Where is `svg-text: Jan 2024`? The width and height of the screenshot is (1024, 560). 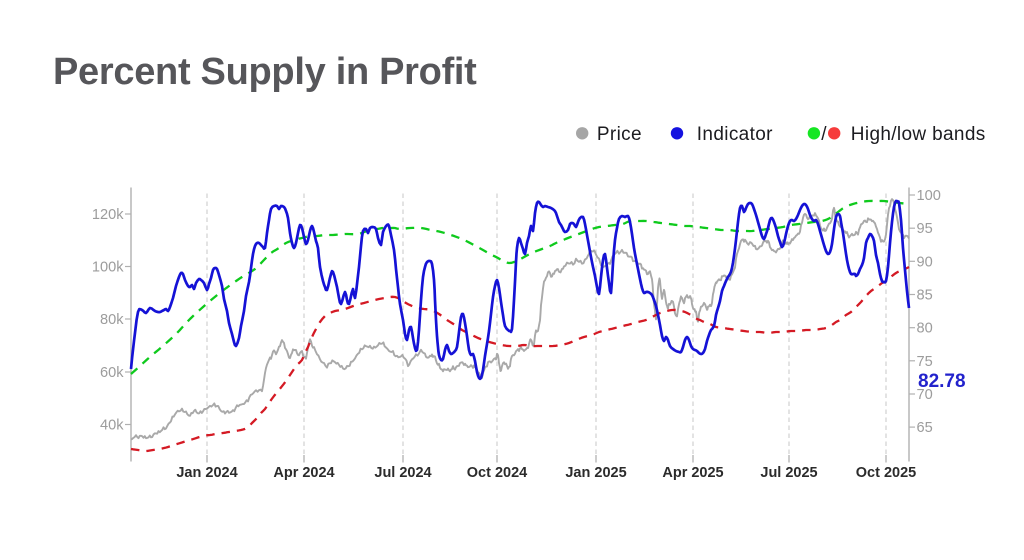
svg-text: Jan 2024 is located at coordinates (206, 473).